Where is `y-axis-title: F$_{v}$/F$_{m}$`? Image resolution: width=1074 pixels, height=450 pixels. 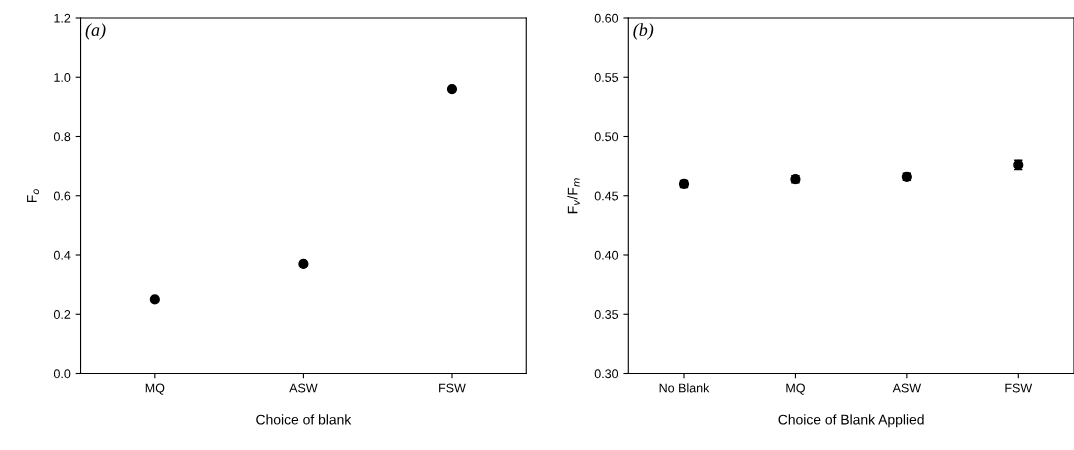 y-axis-title: F$_{v}$/F$_{m}$ is located at coordinates (573, 196).